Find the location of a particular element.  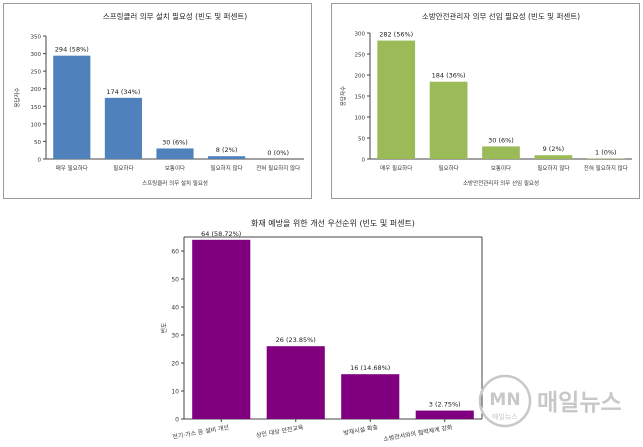

watermark: MN 매일뉴스 매일뉴스 is located at coordinates (557, 401).